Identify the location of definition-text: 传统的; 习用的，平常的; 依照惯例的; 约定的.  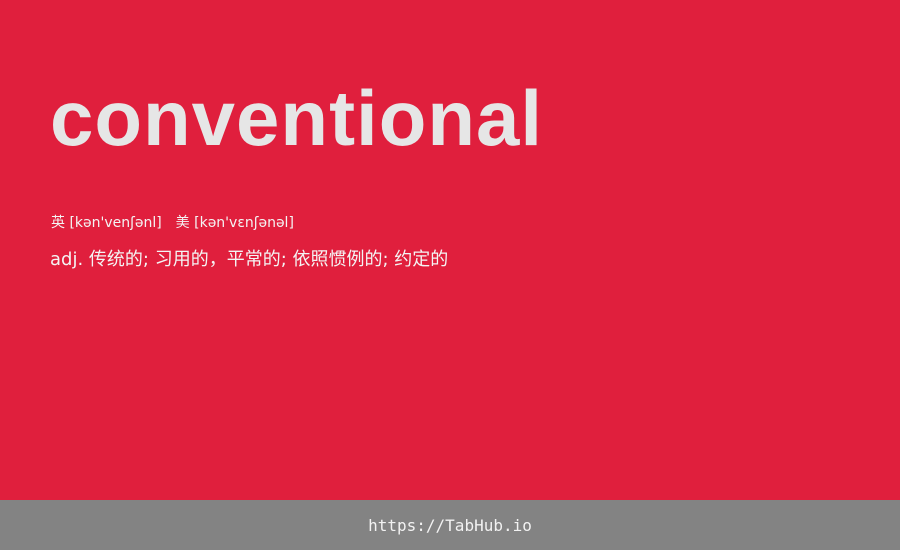
(268, 259).